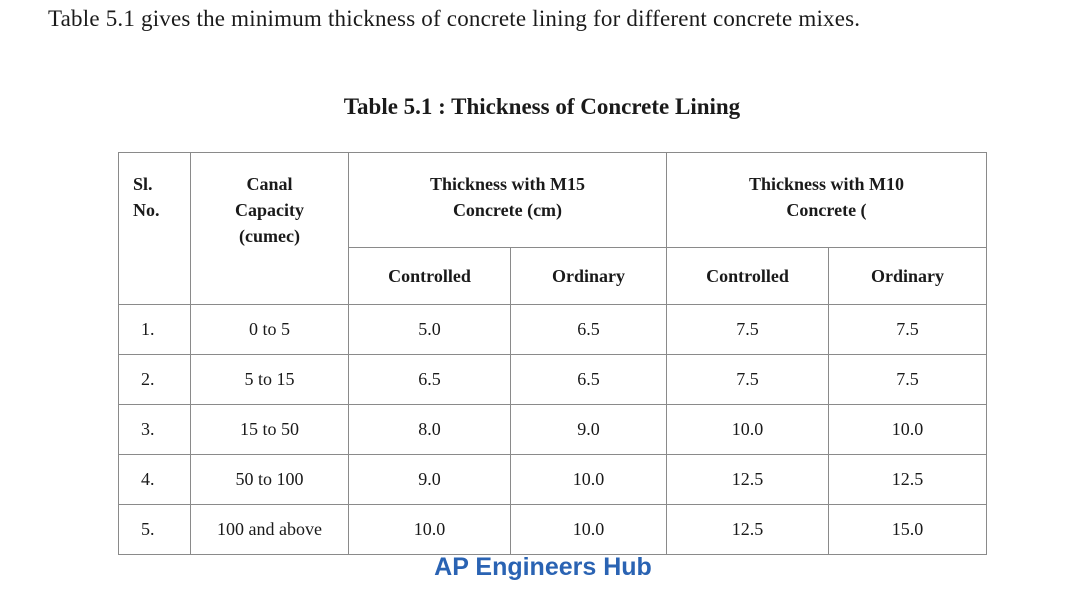  What do you see at coordinates (154, 529) in the screenshot?
I see `table-cell: 5.` at bounding box center [154, 529].